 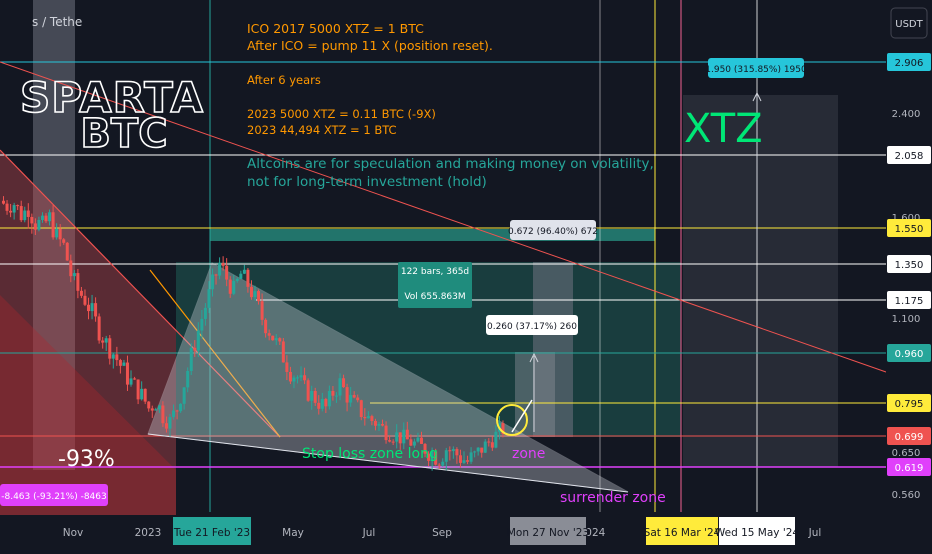 I want to click on time-tick: Sep, so click(x=442, y=533).